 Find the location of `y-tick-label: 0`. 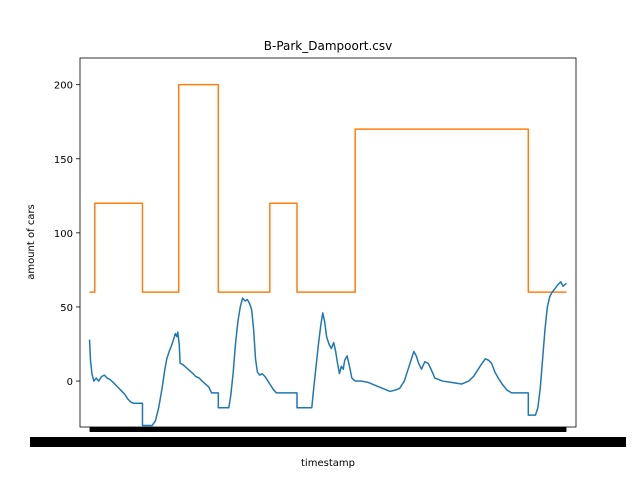

y-tick-label: 0 is located at coordinates (70, 382).